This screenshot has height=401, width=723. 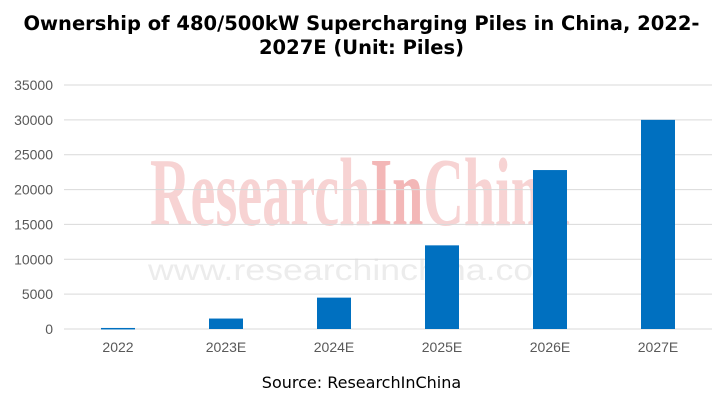 I want to click on bar-2023E, so click(x=226, y=323).